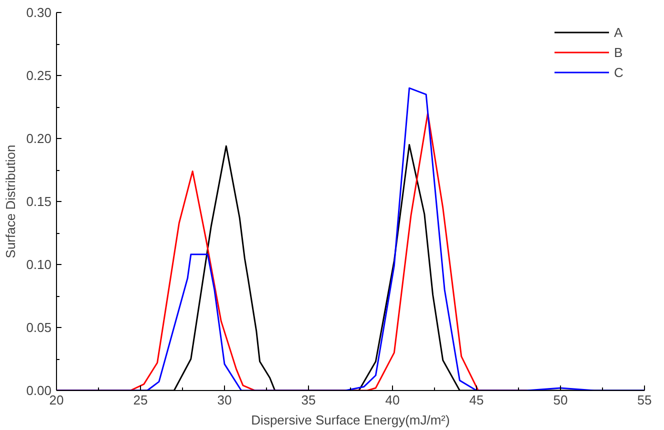 The image size is (664, 430). Describe the element at coordinates (39, 138) in the screenshot. I see `y-tick-label: 0.20` at that location.